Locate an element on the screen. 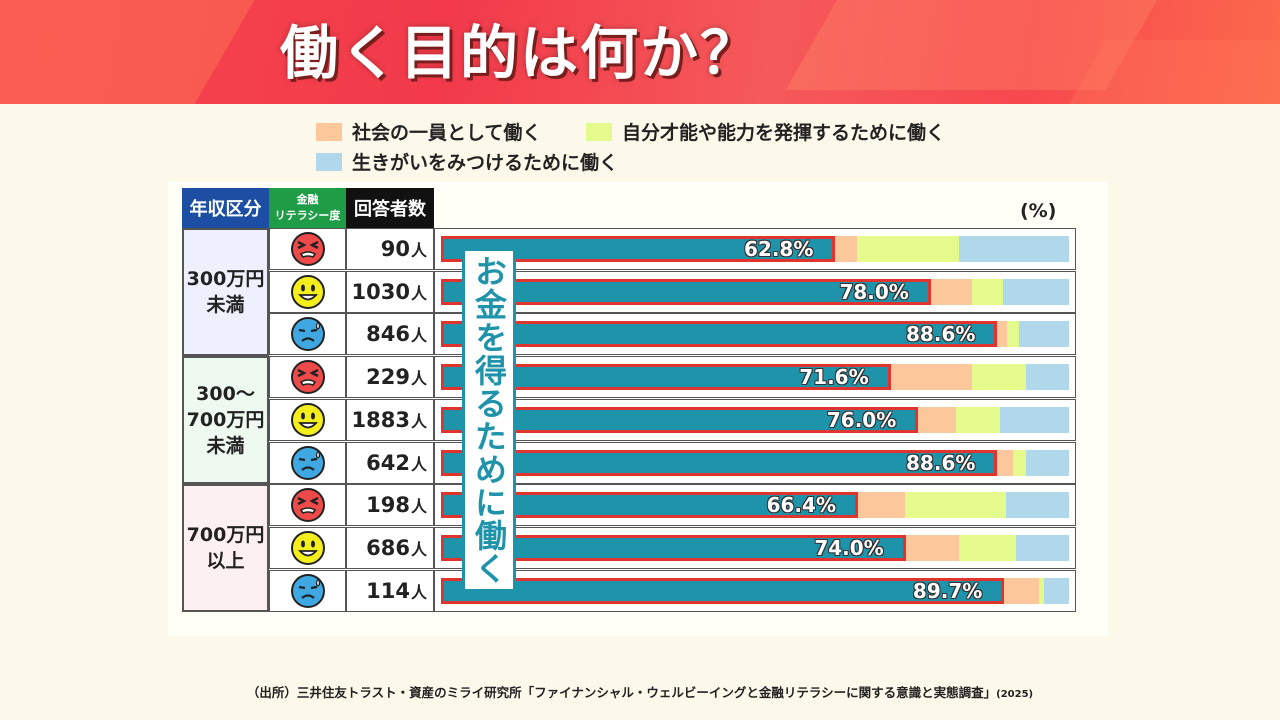  stacked-bar: 89.7% is located at coordinates (755, 590).